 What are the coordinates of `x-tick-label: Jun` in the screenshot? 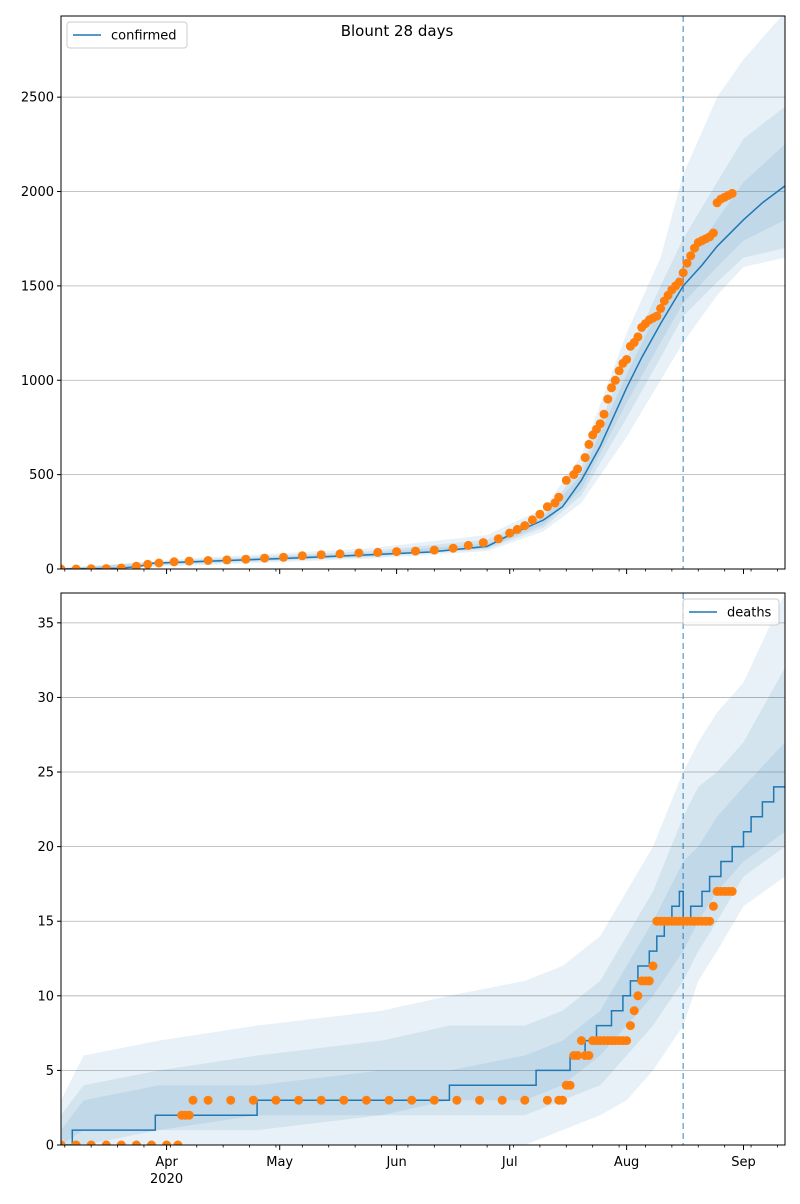 It's located at (395, 1162).